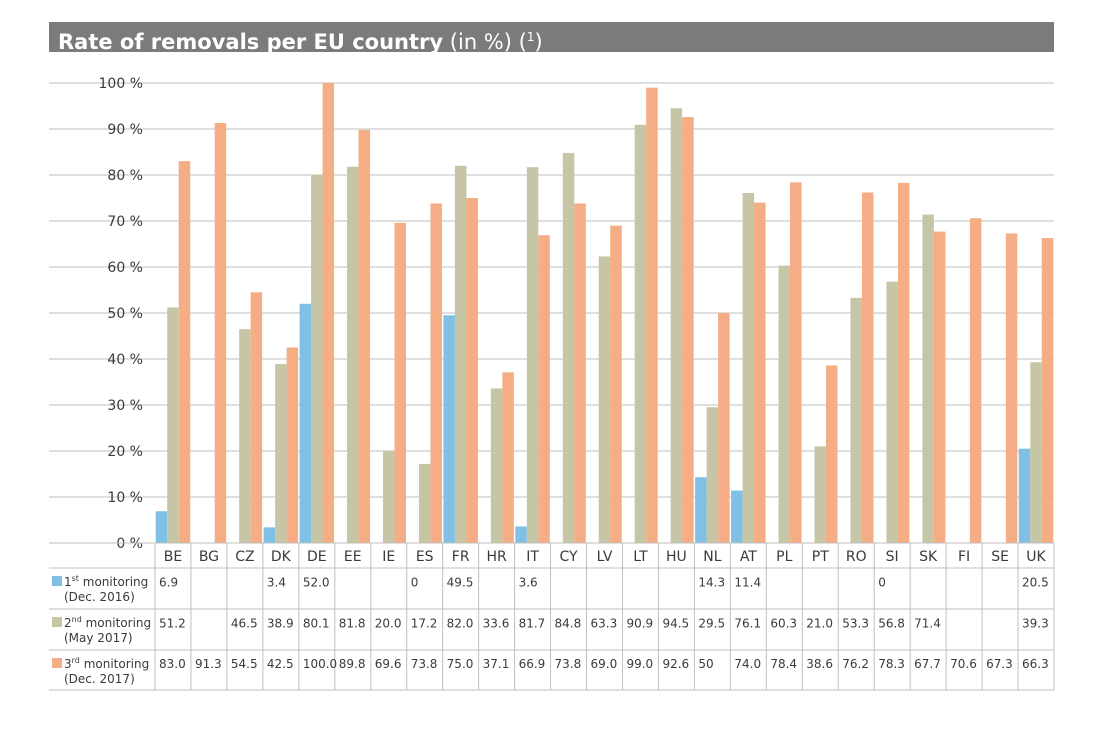 This screenshot has width=1099, height=735. Describe the element at coordinates (705, 664) in the screenshot. I see `table-cell-nl-series-3: 50` at that location.